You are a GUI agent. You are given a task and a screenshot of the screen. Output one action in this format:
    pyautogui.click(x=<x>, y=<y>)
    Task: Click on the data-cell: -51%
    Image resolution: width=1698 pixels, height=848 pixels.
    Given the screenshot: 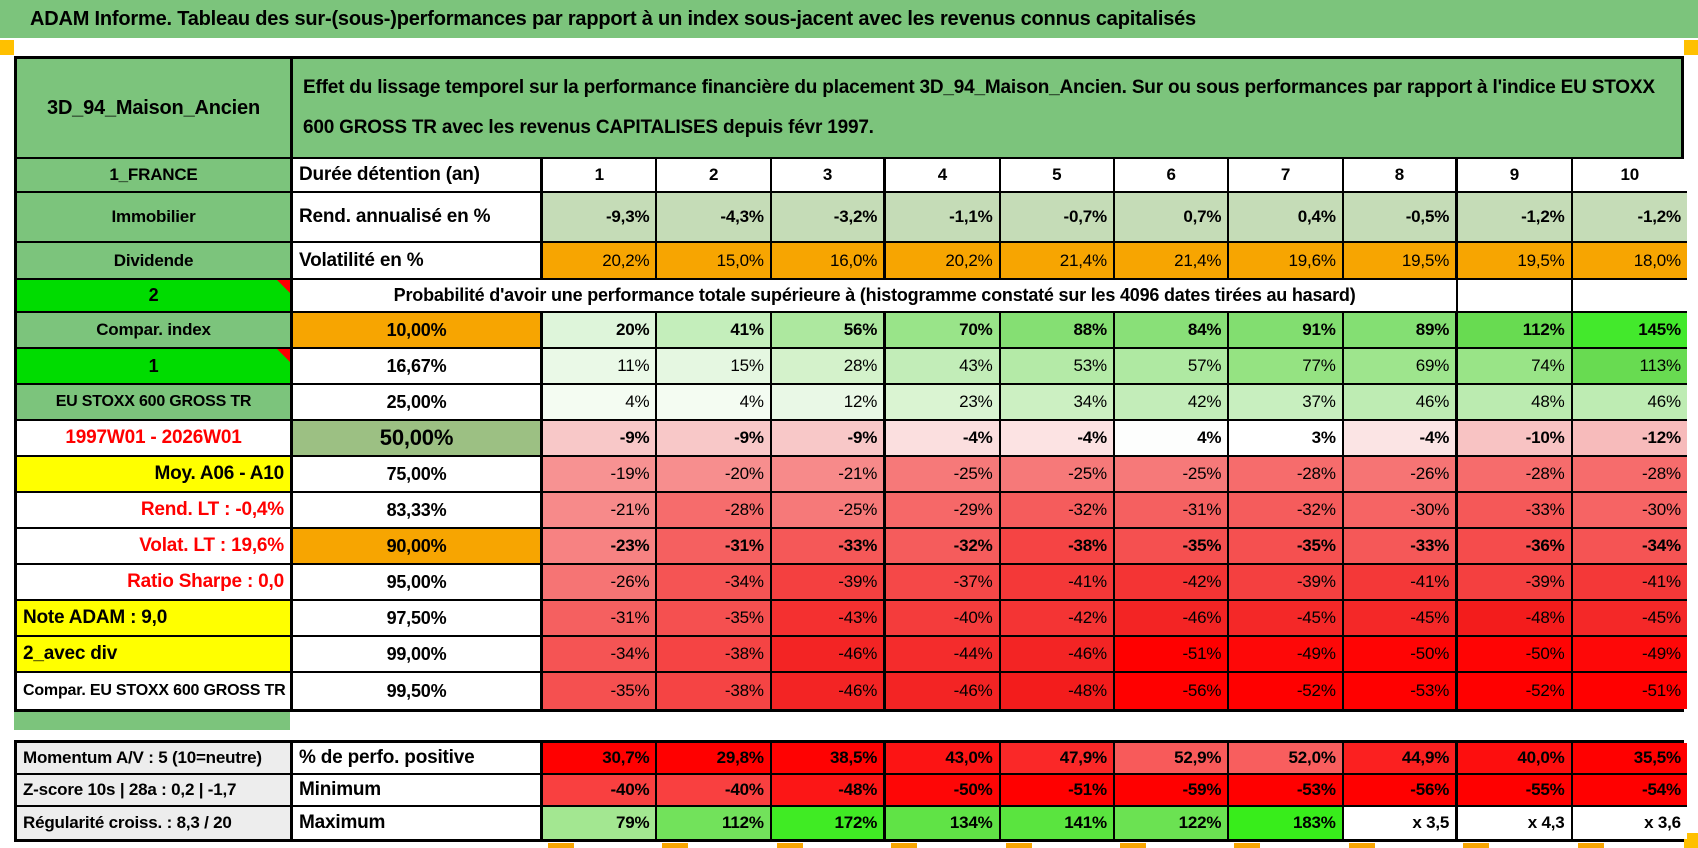 What is the action you would take?
    pyautogui.click(x=1629, y=691)
    